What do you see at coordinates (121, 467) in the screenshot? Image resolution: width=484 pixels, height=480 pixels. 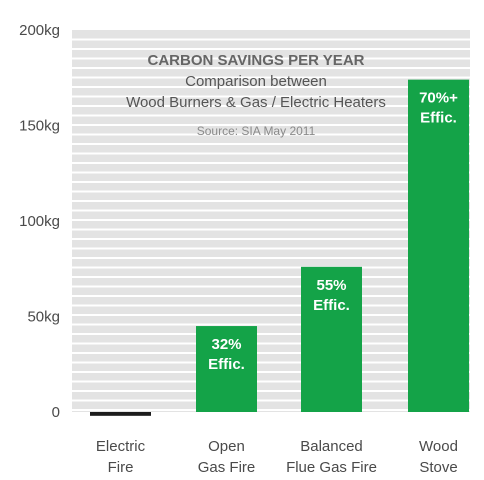 I see `x-category-label: Fire` at bounding box center [121, 467].